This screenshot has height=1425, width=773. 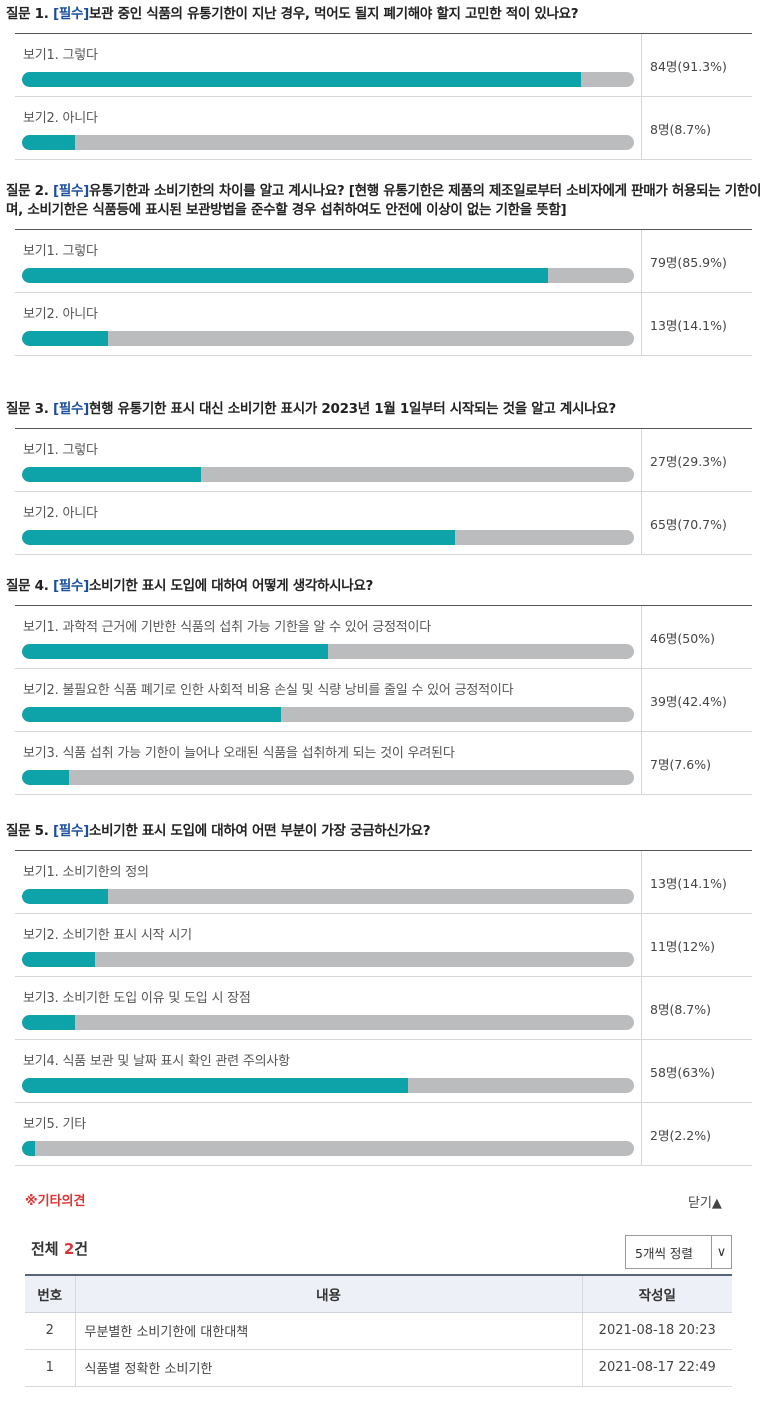 I want to click on option-row: 보기4. 식품 보관 및 날짜 표시 확인 관련 주의사항 58명(63%), so click(x=383, y=1071).